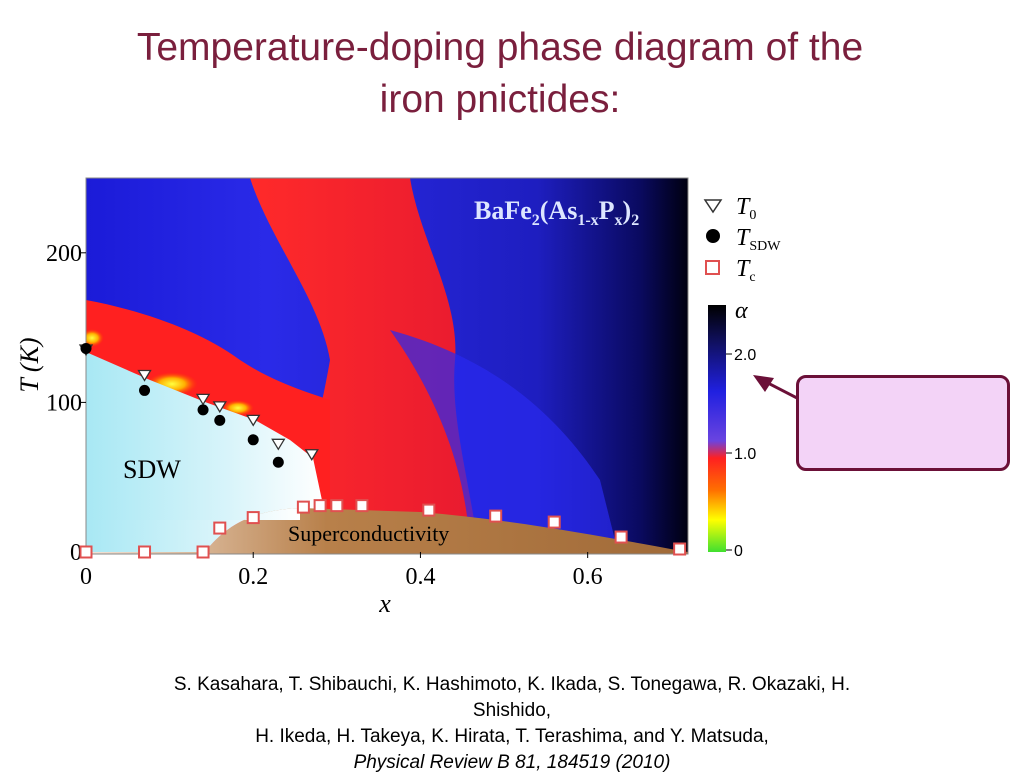  Describe the element at coordinates (500, 47) in the screenshot. I see `slide-title-line-1: Temperature-doping phase diagram of the` at that location.